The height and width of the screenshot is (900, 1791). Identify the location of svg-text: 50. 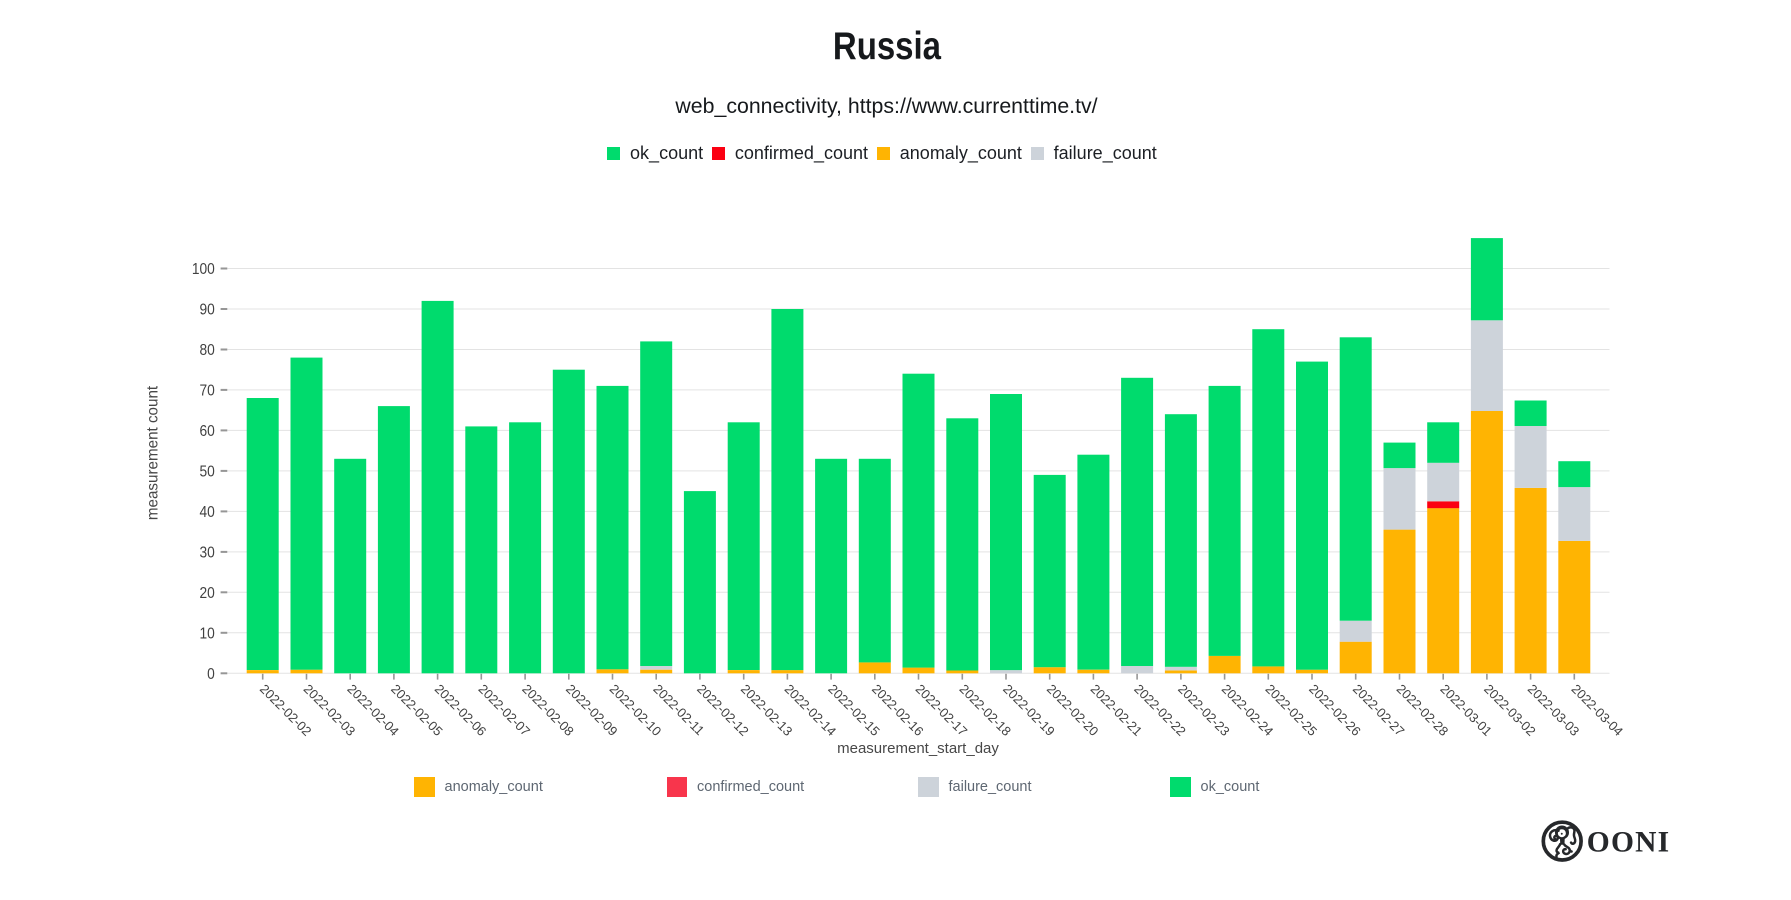
(206, 472).